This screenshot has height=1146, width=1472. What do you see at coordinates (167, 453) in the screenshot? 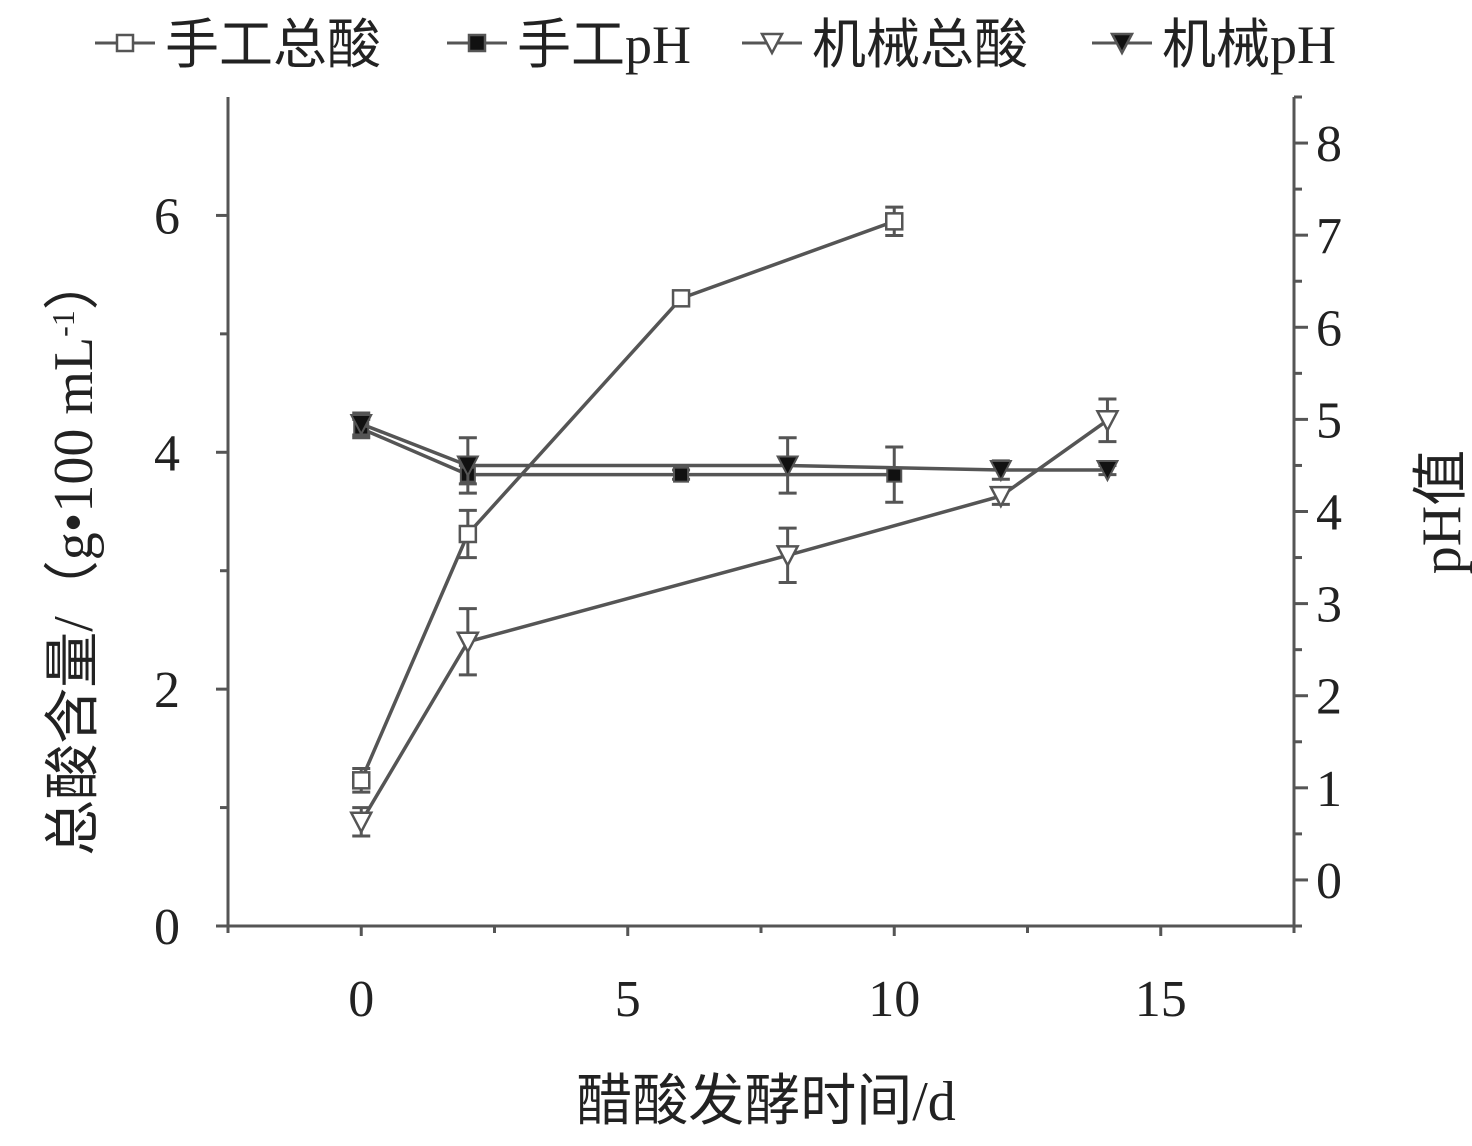
I see `left-y-tick-label: 4` at bounding box center [167, 453].